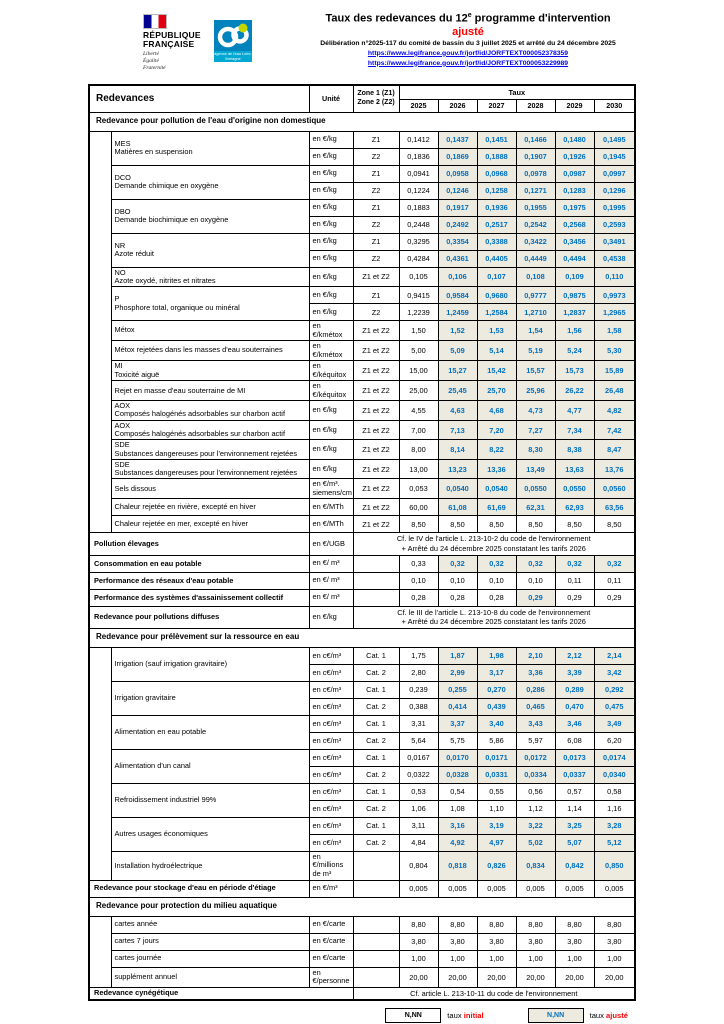  Describe the element at coordinates (418, 825) in the screenshot. I see `base-rate-cell: 3,11` at that location.